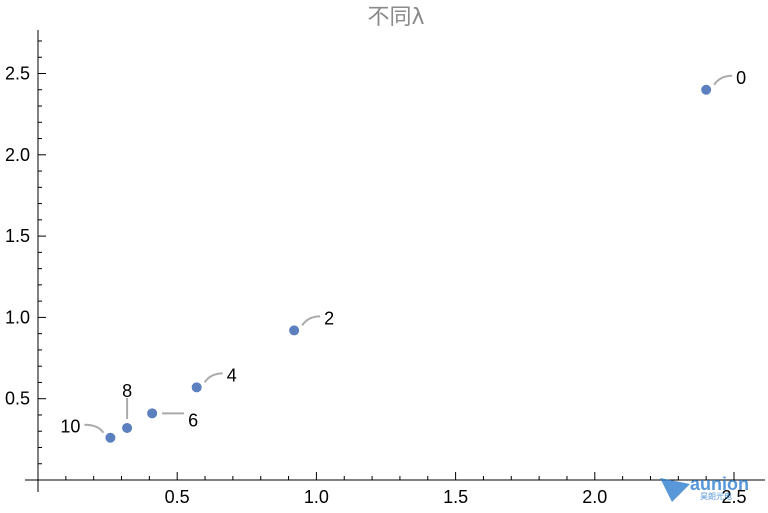 This screenshot has width=768, height=513. I want to click on y-tick-label: 1.0, so click(17, 317).